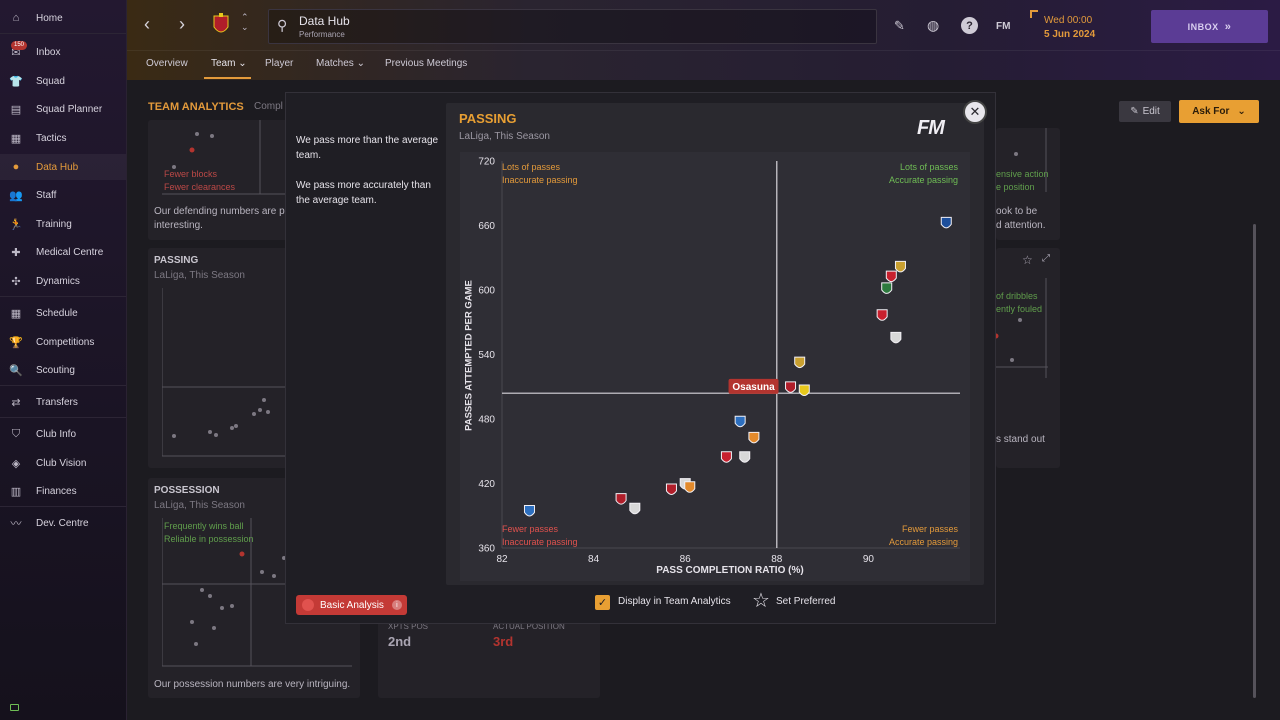  What do you see at coordinates (182, 24) in the screenshot?
I see `forward-button: ›` at bounding box center [182, 24].